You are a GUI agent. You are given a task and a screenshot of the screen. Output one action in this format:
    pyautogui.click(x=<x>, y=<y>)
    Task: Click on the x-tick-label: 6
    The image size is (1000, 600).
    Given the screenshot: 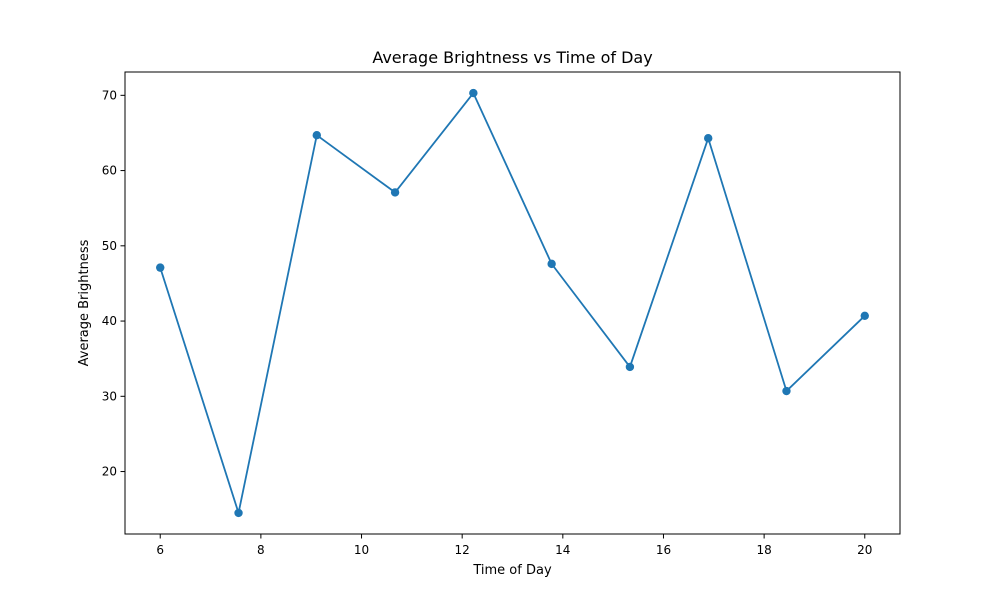 What is the action you would take?
    pyautogui.click(x=160, y=550)
    